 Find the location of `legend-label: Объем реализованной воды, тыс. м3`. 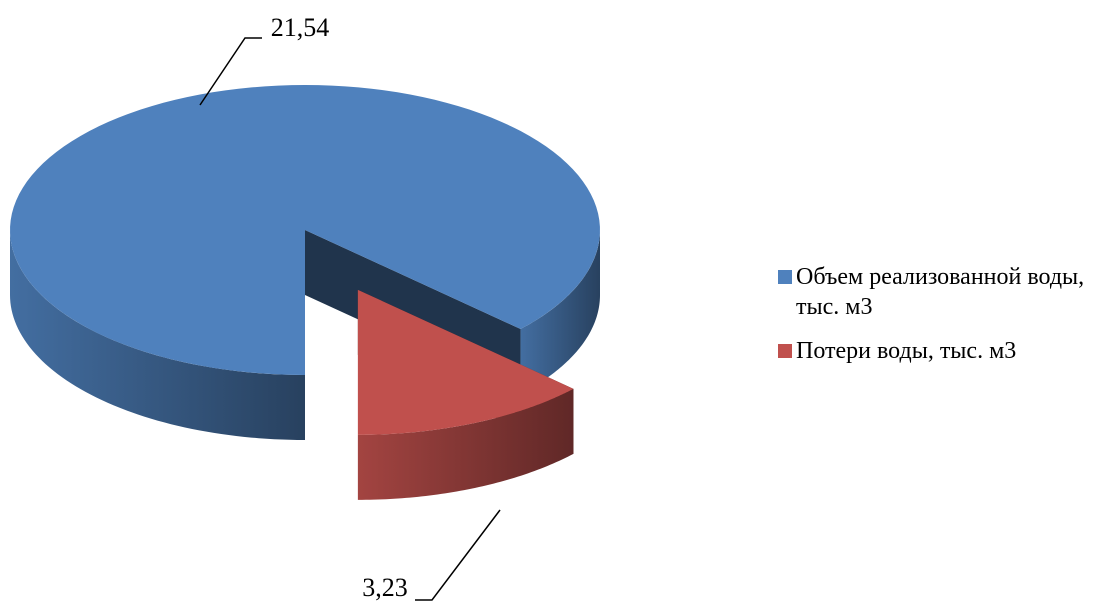

legend-label: Объем реализованной воды, тыс. м3 is located at coordinates (940, 292).